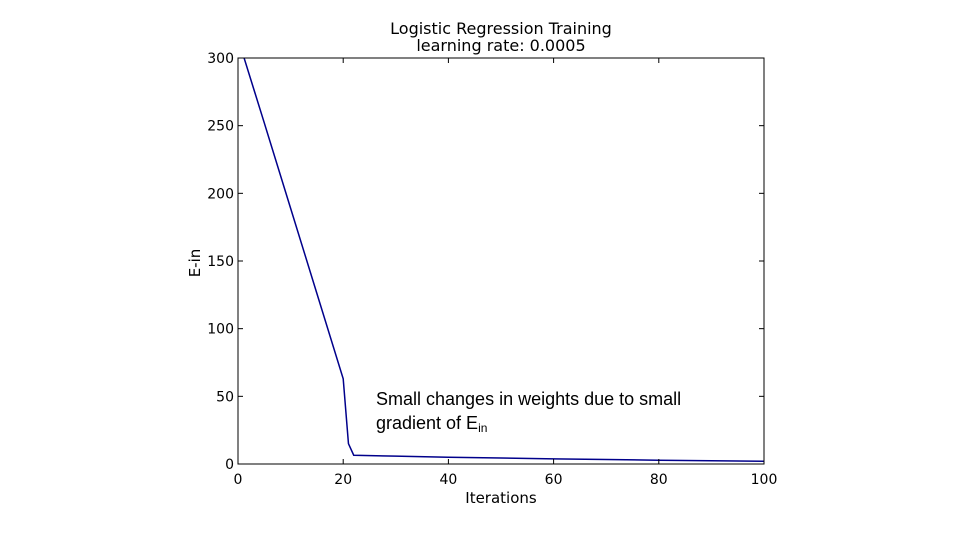  Describe the element at coordinates (501, 28) in the screenshot. I see `chart-title: Logistic Regression Training` at that location.